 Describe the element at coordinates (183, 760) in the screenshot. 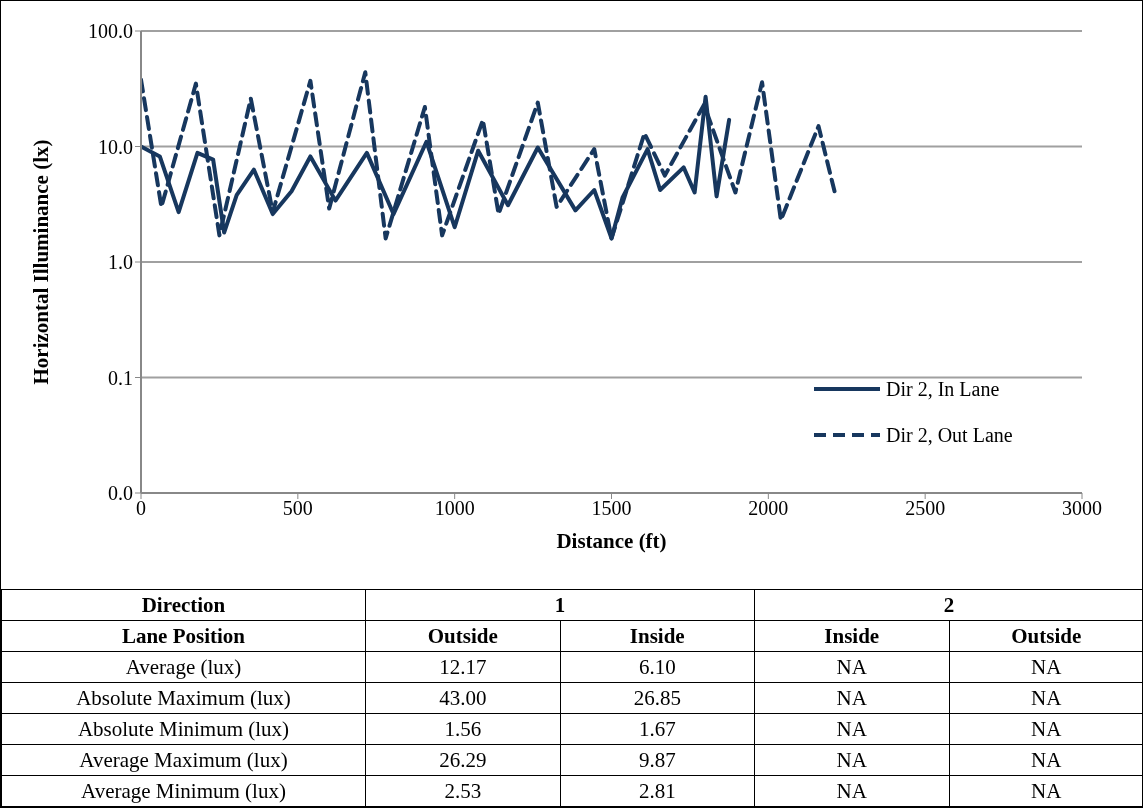

I see `text: Average Maximum (lux)` at that location.